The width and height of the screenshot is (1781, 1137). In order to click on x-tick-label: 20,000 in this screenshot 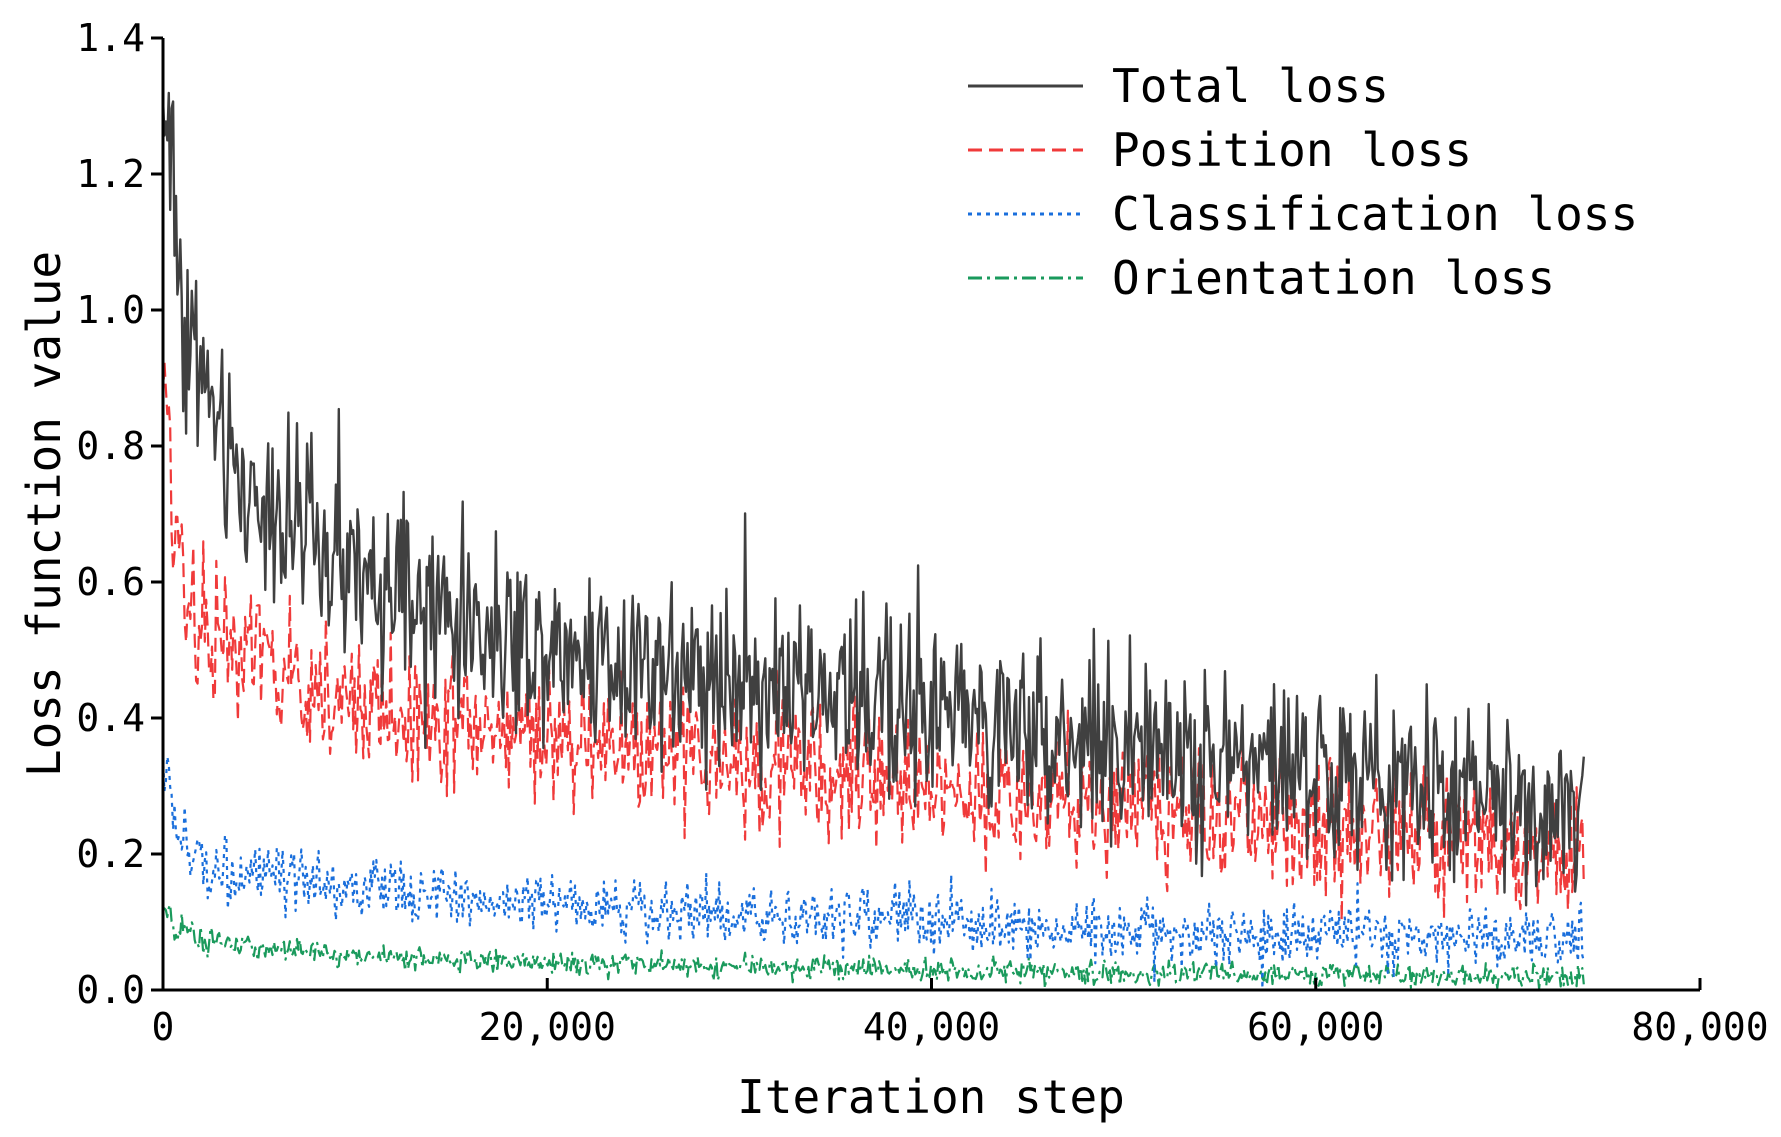, I will do `click(547, 1027)`.